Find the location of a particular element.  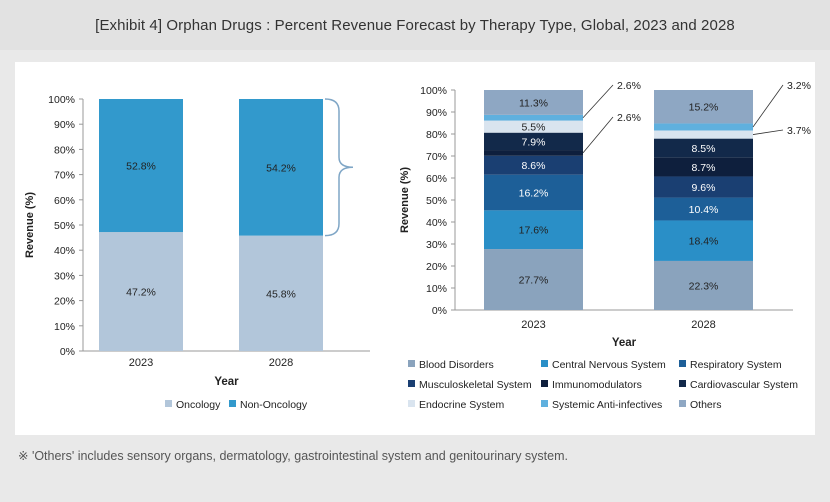

legend-label: Others is located at coordinates (706, 405).